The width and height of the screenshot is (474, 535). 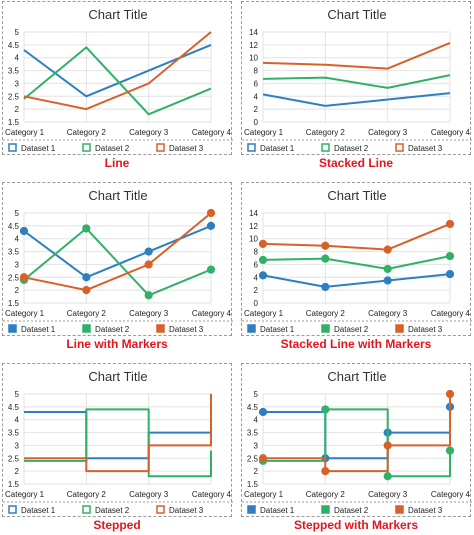 What do you see at coordinates (253, 226) in the screenshot?
I see `y-tick-label: 12` at bounding box center [253, 226].